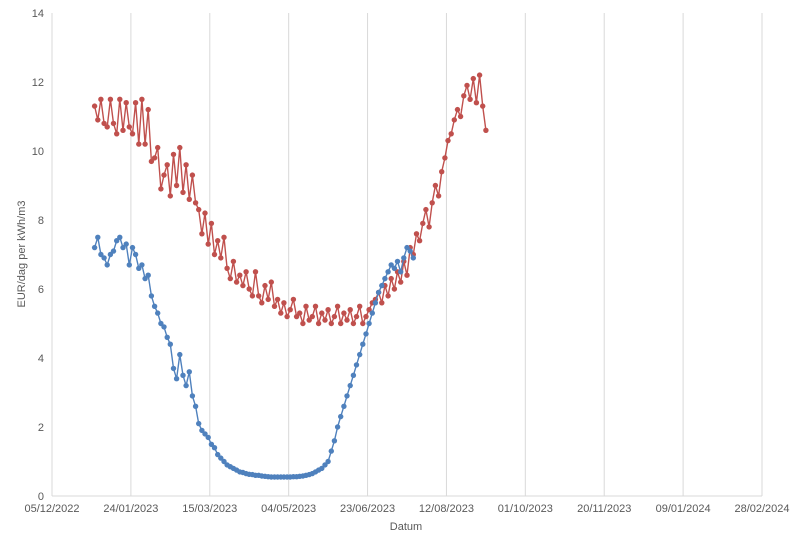  Describe the element at coordinates (41, 428) in the screenshot. I see `y-tick-label: 2` at that location.